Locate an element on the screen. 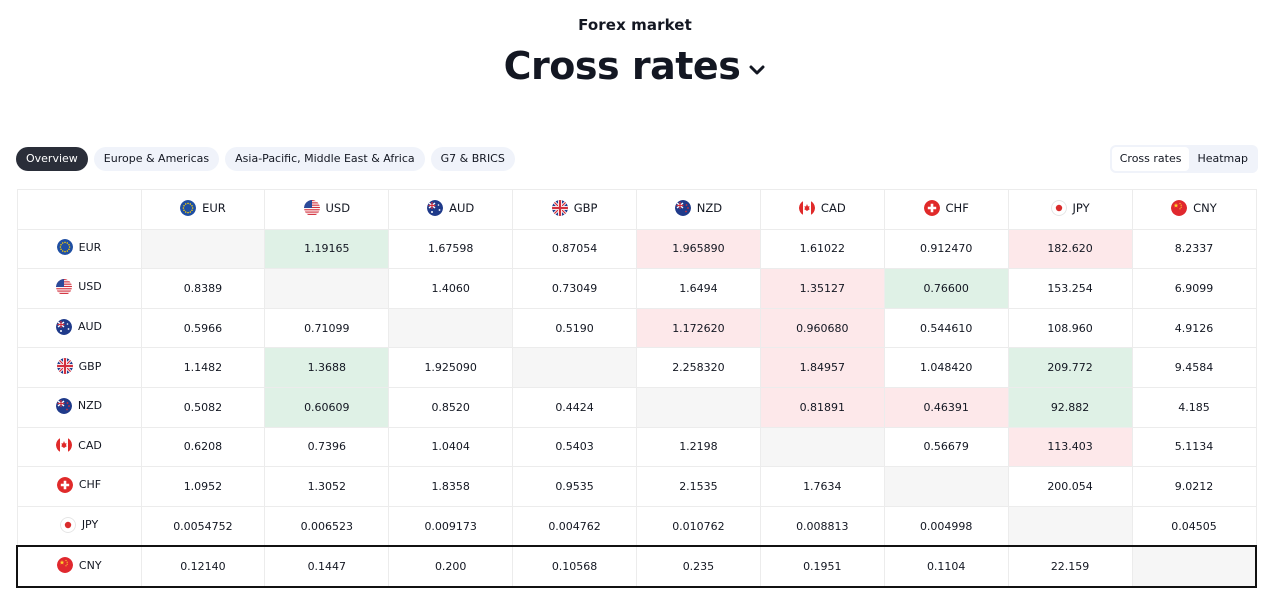  rate-cell-gbp-chf: 1.048420 is located at coordinates (946, 367).